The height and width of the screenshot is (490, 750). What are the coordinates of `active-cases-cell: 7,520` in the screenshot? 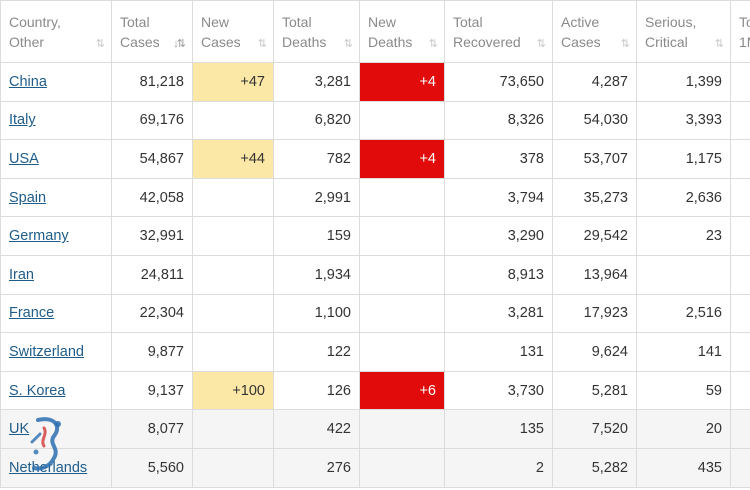 It's located at (594, 429).